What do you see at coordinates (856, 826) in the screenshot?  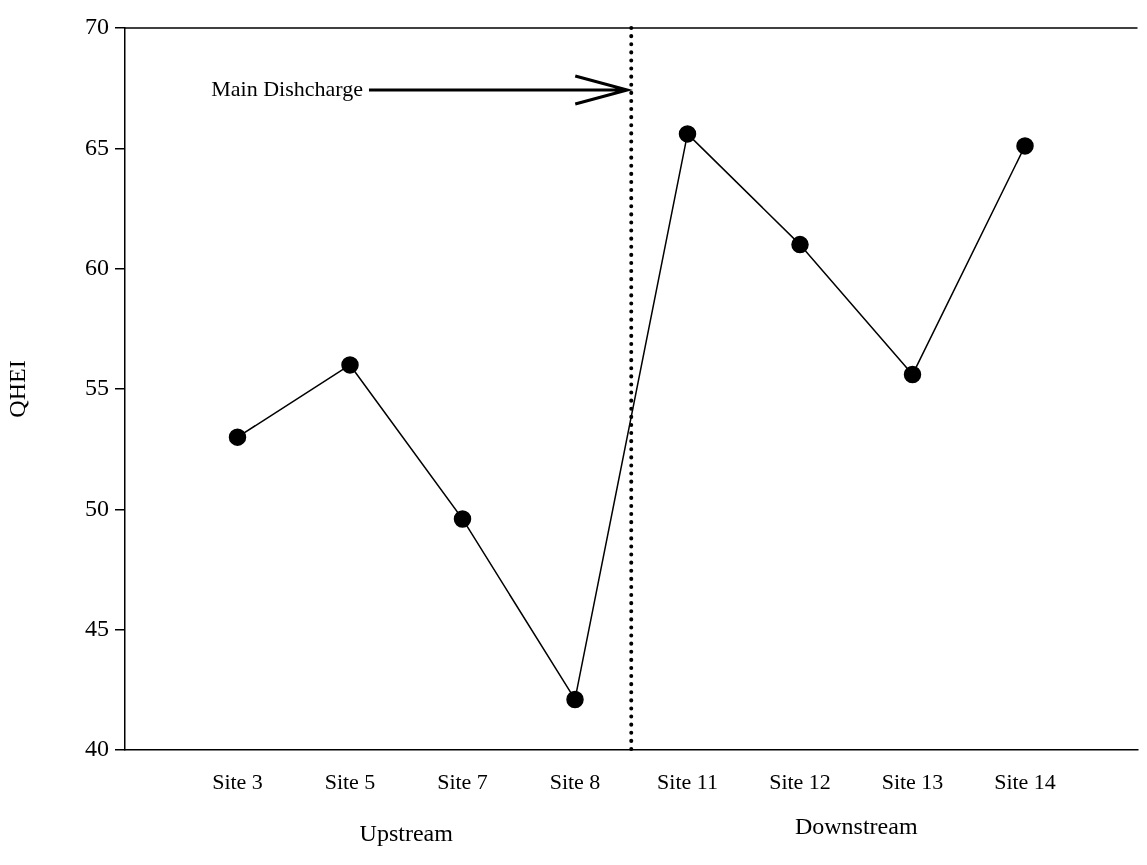 I see `text: Downstream` at bounding box center [856, 826].